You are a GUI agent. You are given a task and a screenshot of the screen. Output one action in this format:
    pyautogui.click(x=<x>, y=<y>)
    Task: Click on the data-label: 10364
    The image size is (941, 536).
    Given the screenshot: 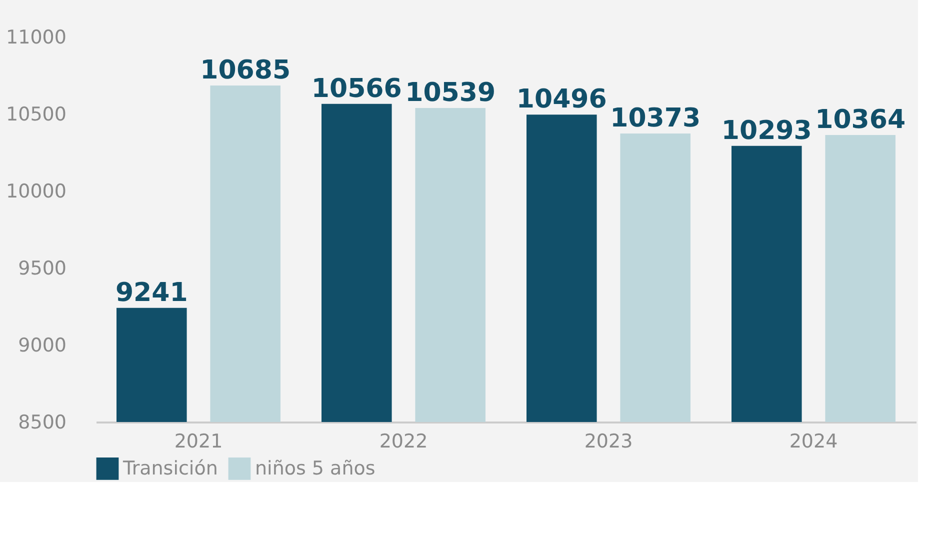 What is the action you would take?
    pyautogui.click(x=860, y=119)
    